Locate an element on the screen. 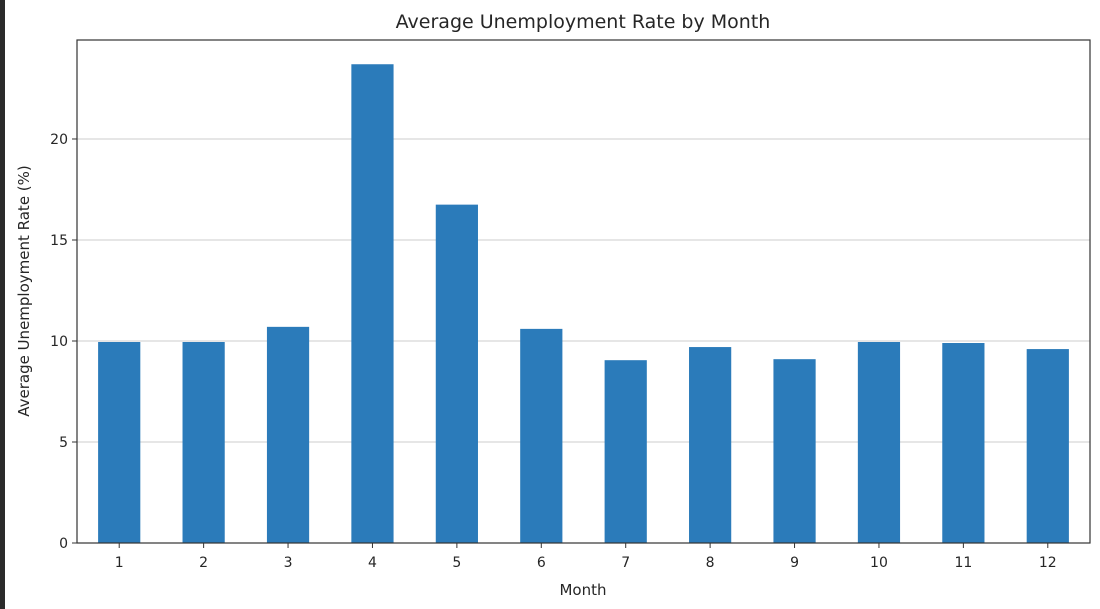  x-axis-ticks: 1 2 3 4 5 6 7 8 9 10 11 12 is located at coordinates (586, 557).